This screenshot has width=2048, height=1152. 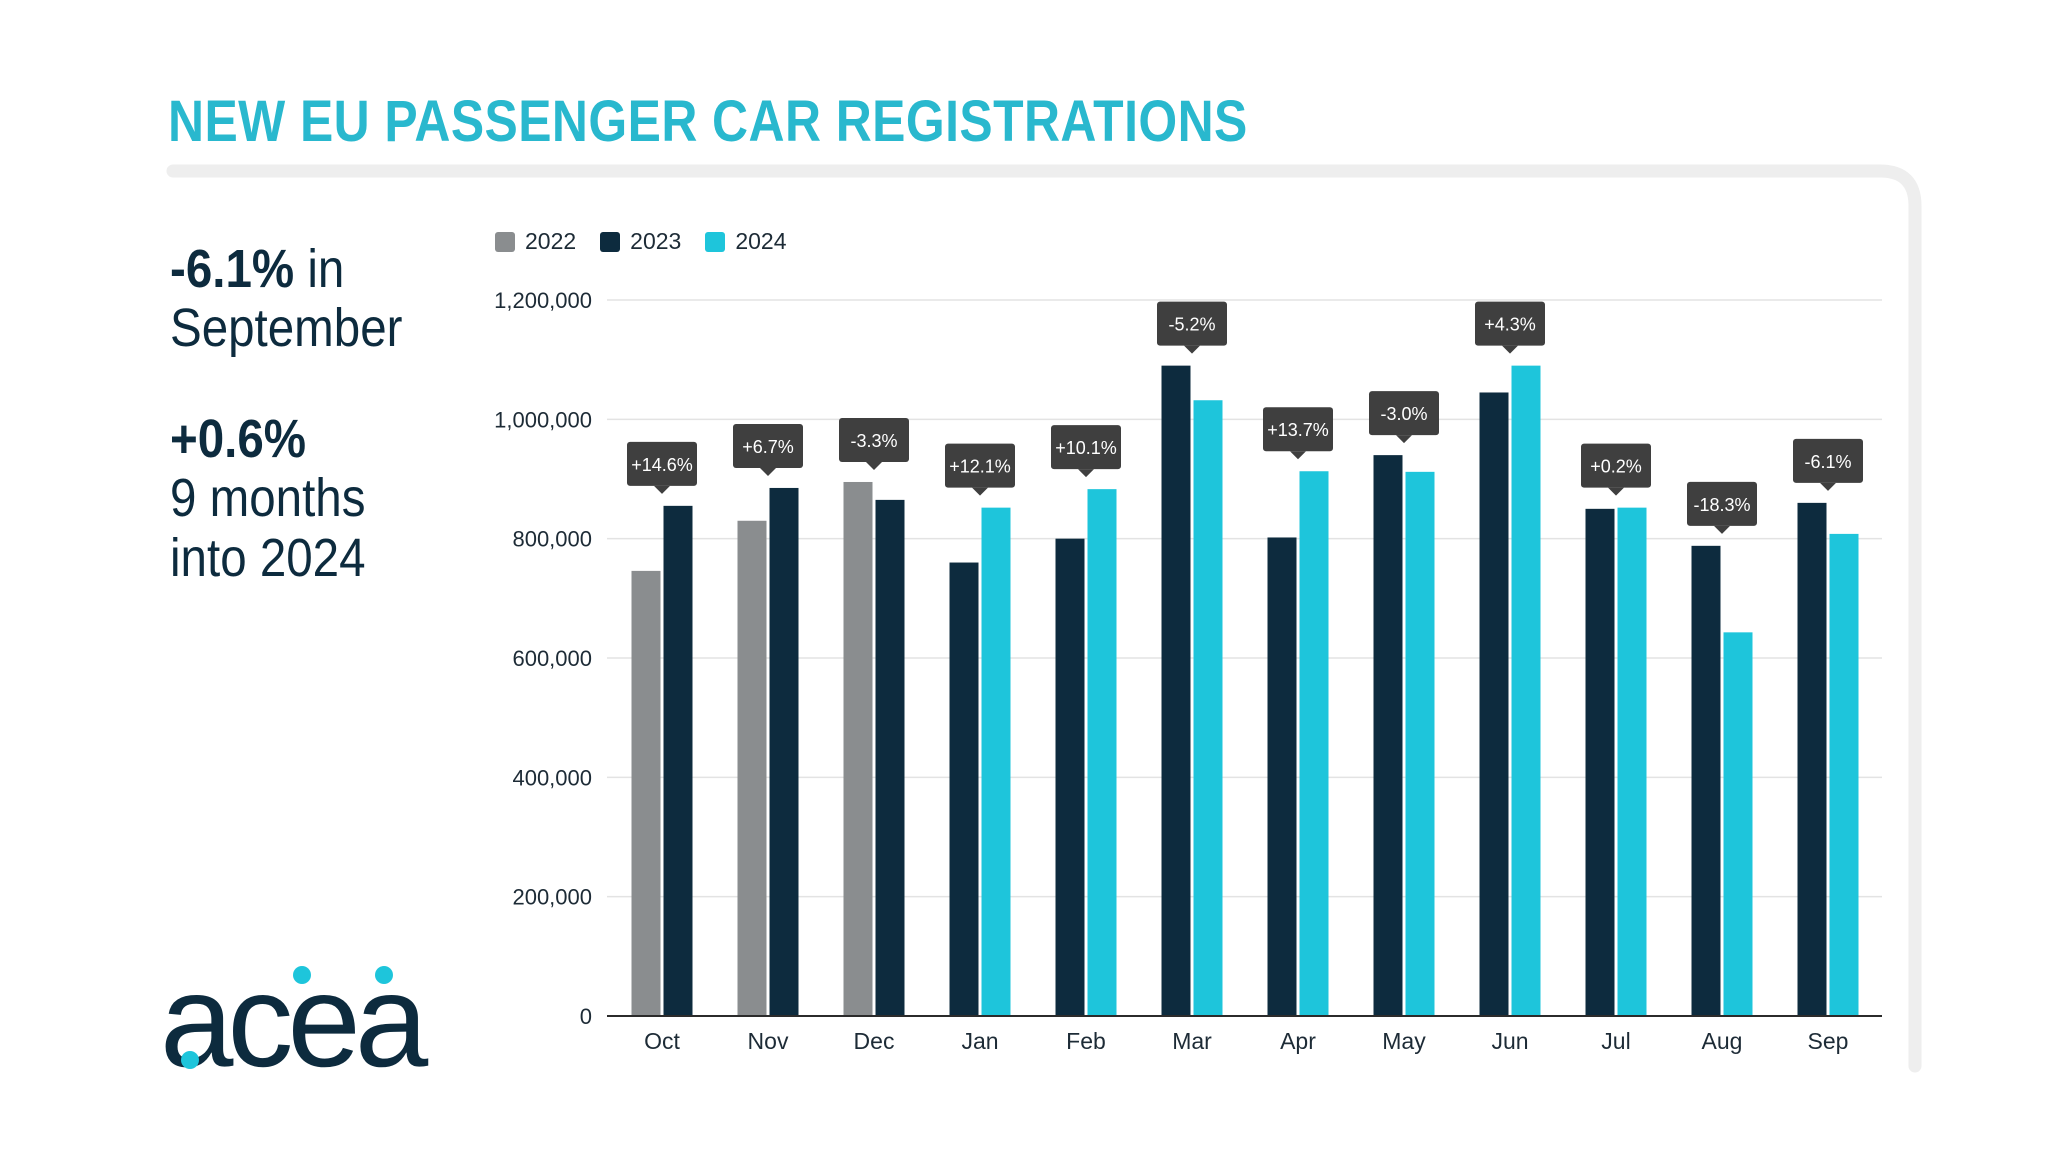 I want to click on legend-swatch-2023, so click(x=610, y=241).